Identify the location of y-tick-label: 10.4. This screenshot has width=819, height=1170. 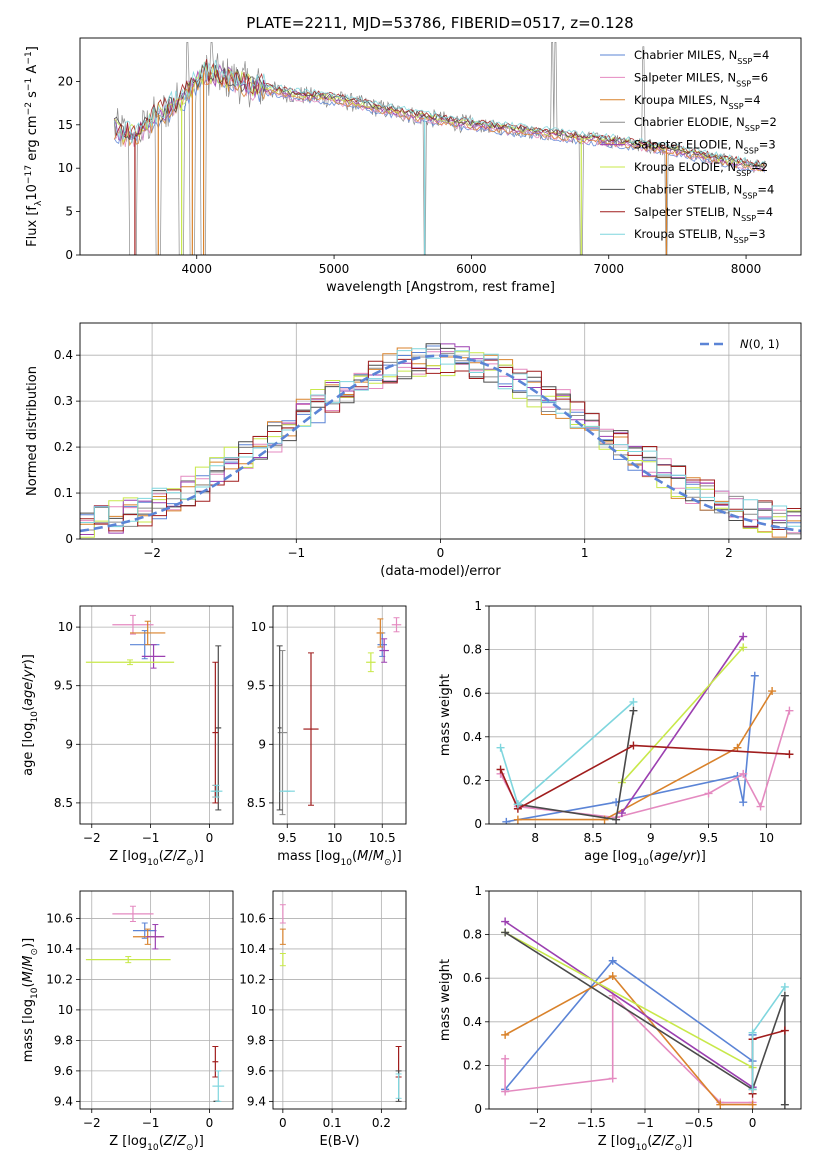
(59, 949).